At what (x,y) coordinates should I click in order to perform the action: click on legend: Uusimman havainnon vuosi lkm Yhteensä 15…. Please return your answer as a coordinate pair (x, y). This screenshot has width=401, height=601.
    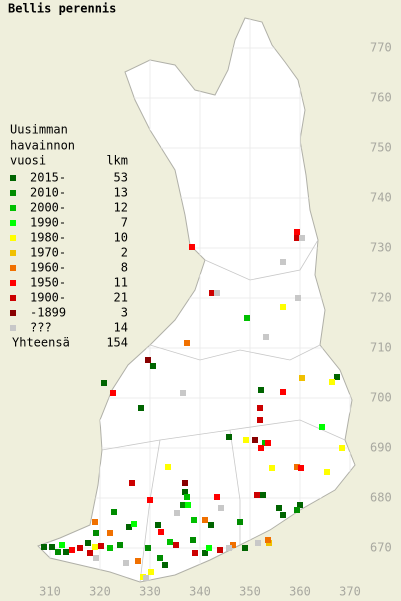
    Looking at the image, I should click on (69, 236).